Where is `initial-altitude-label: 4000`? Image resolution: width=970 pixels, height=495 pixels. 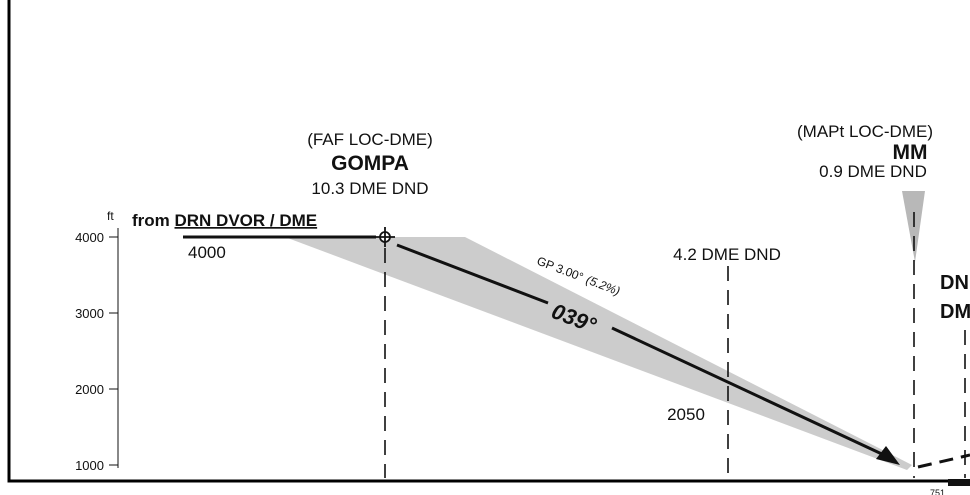 initial-altitude-label: 4000 is located at coordinates (207, 252).